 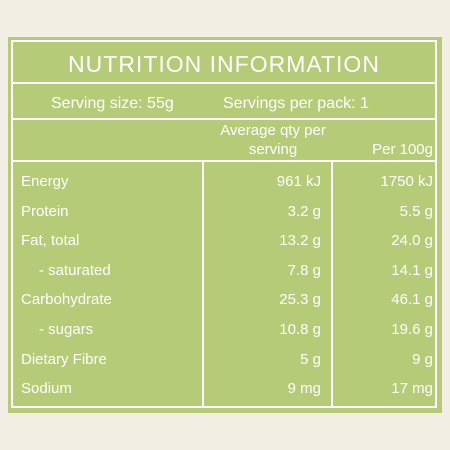 What do you see at coordinates (75, 270) in the screenshot?
I see `nutrient-name: - saturated` at bounding box center [75, 270].